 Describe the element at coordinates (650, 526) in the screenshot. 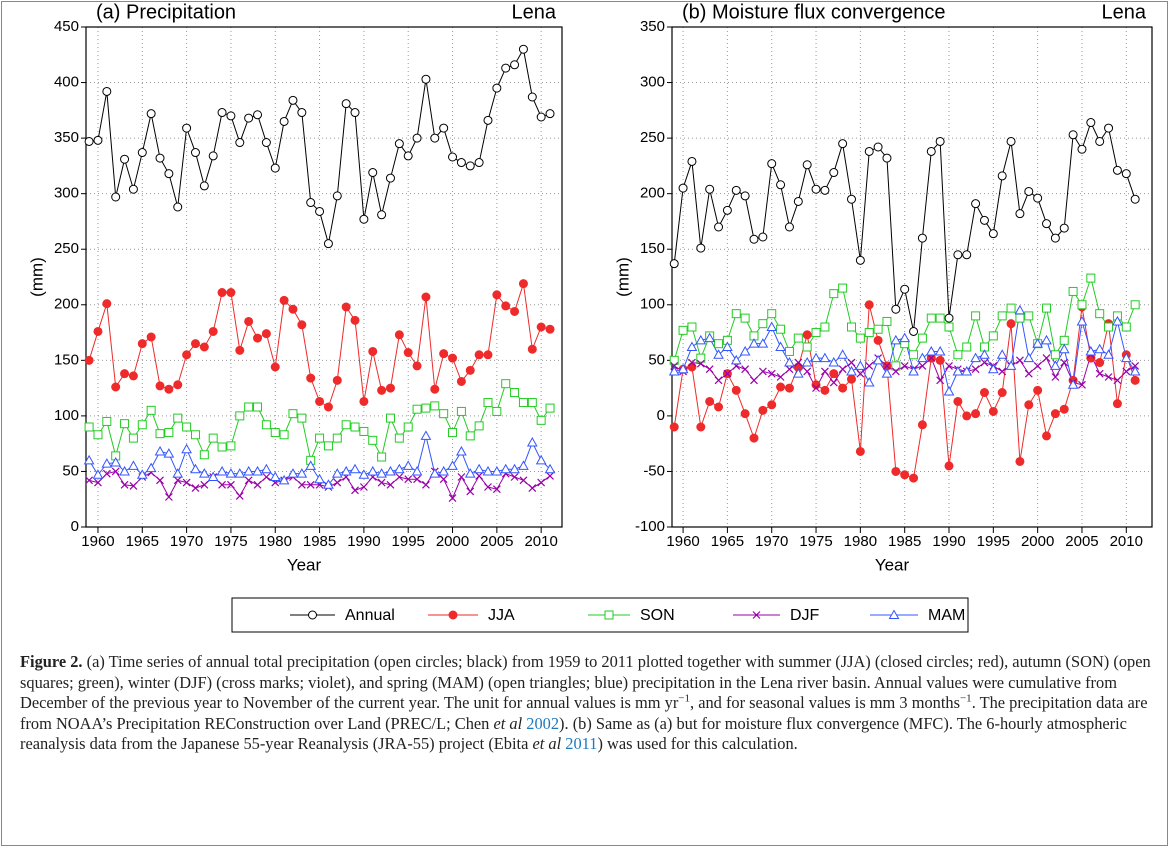

I see `y-tick-label: -100` at that location.